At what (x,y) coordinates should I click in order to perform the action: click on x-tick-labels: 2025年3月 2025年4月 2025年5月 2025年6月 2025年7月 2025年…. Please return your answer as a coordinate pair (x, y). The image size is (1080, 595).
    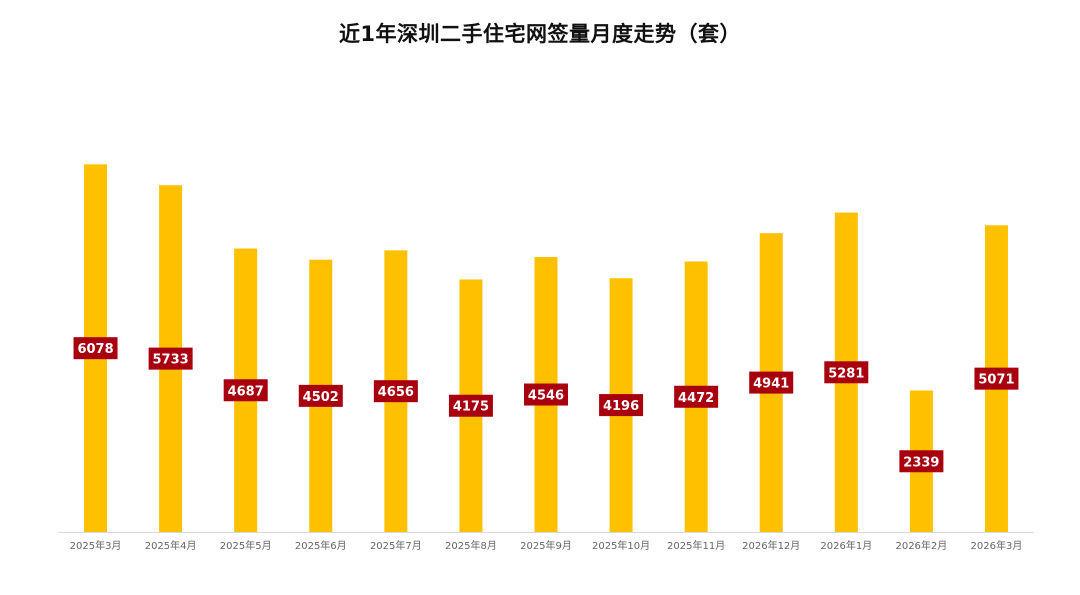
    Looking at the image, I should click on (546, 545).